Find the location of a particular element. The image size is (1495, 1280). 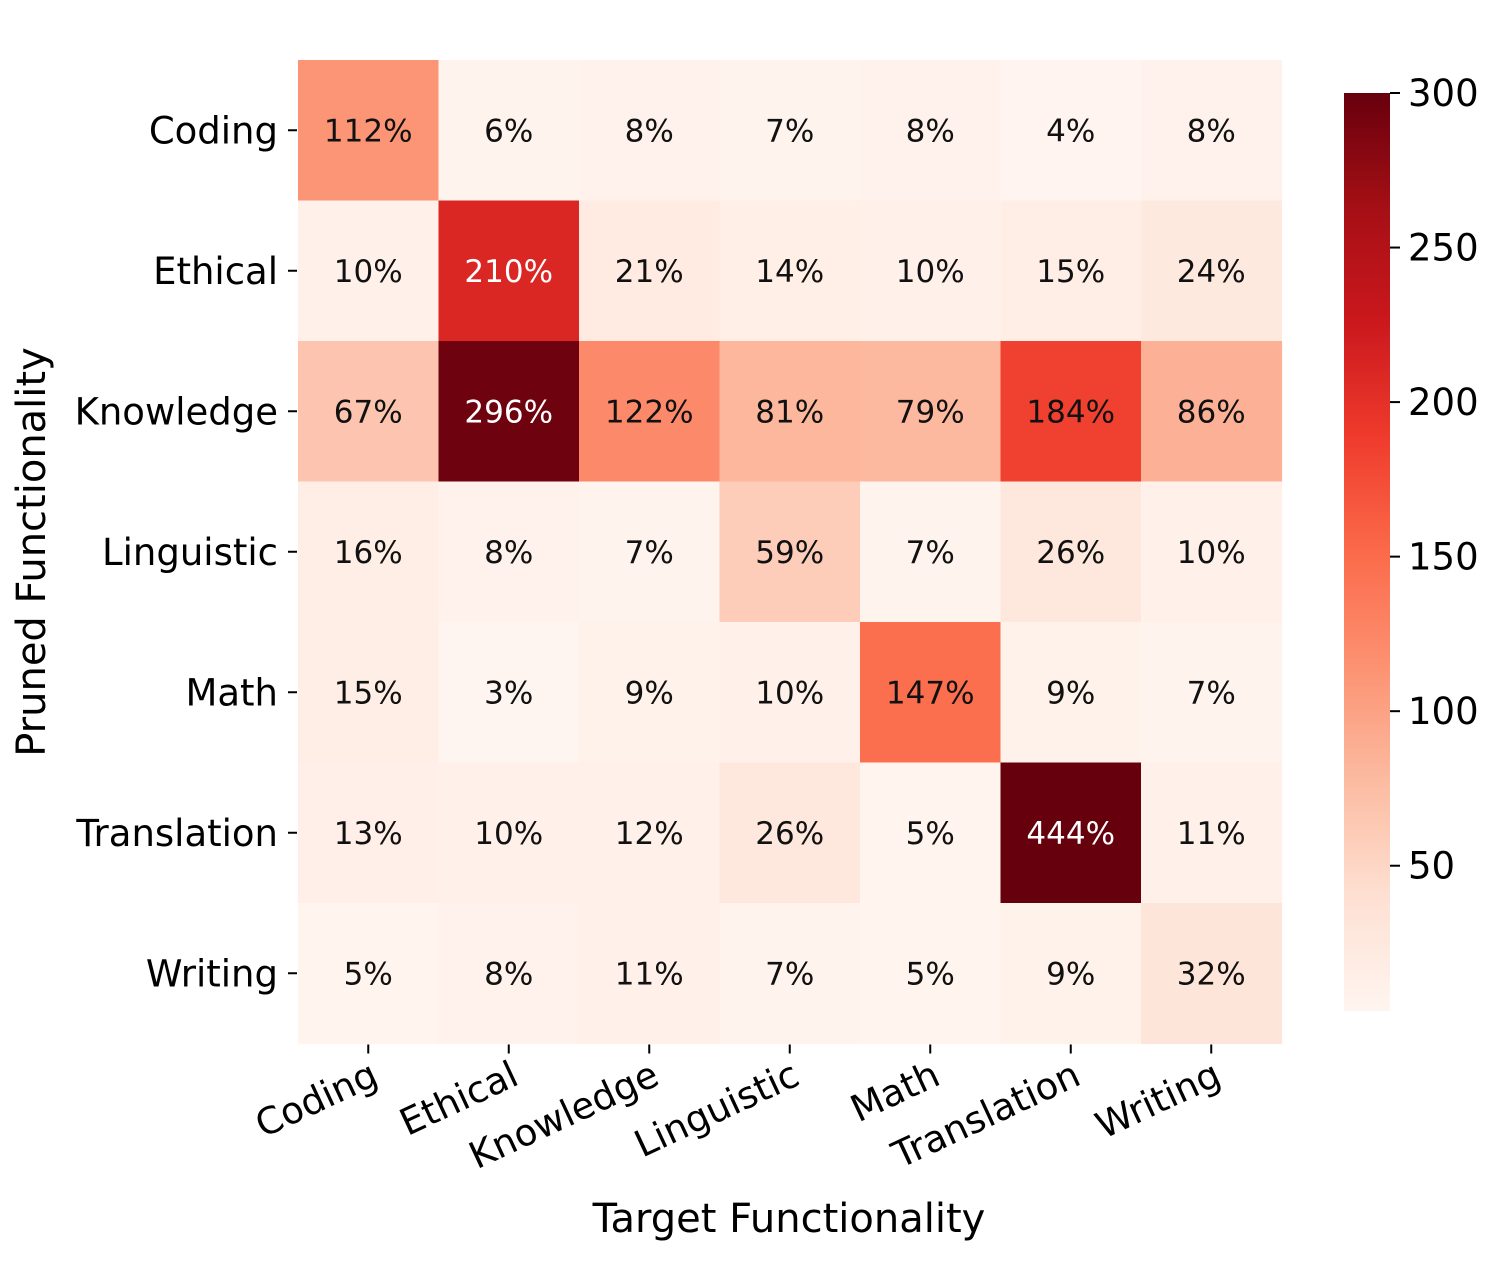

colorbar-tick-label: 100 is located at coordinates (1443, 711).